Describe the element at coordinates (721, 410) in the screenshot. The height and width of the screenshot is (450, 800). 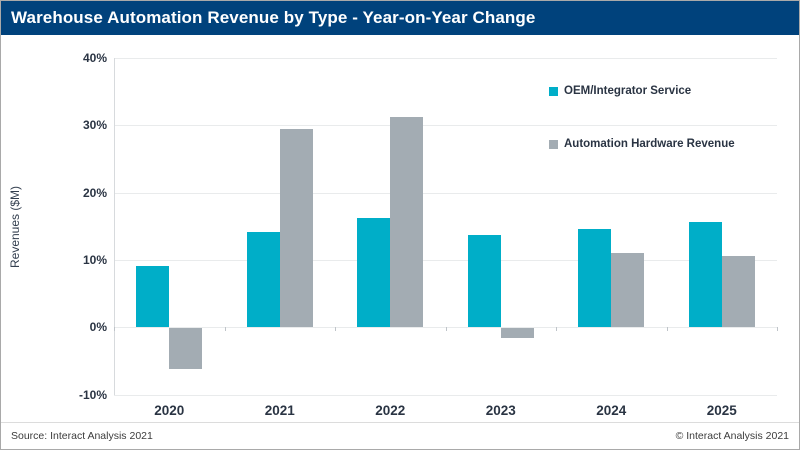
I see `x-tick-label: 2025` at that location.